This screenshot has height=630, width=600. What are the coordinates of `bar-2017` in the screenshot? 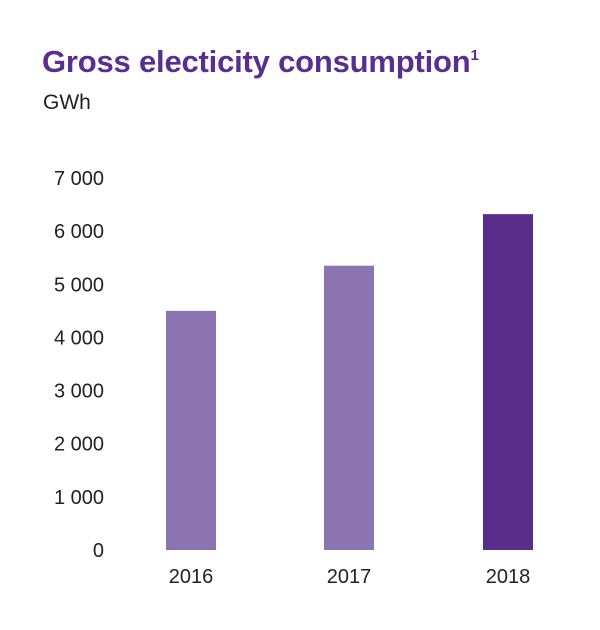 It's located at (349, 407).